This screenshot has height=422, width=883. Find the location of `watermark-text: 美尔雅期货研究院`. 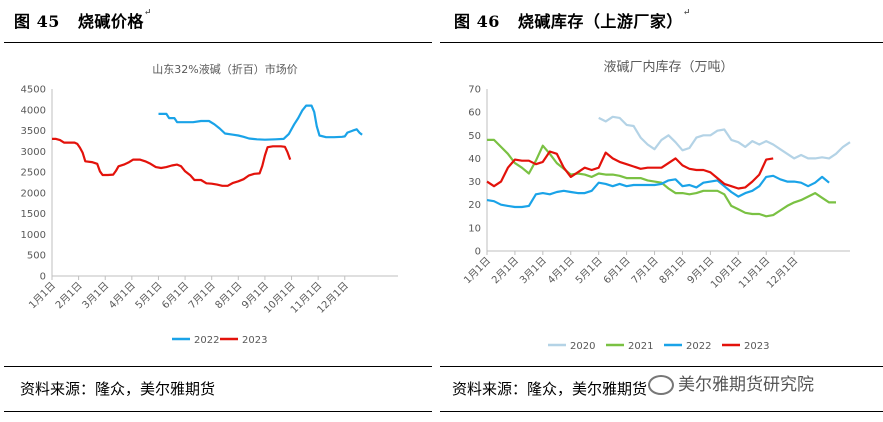

watermark-text: 美尔雅期货研究院 is located at coordinates (746, 385).